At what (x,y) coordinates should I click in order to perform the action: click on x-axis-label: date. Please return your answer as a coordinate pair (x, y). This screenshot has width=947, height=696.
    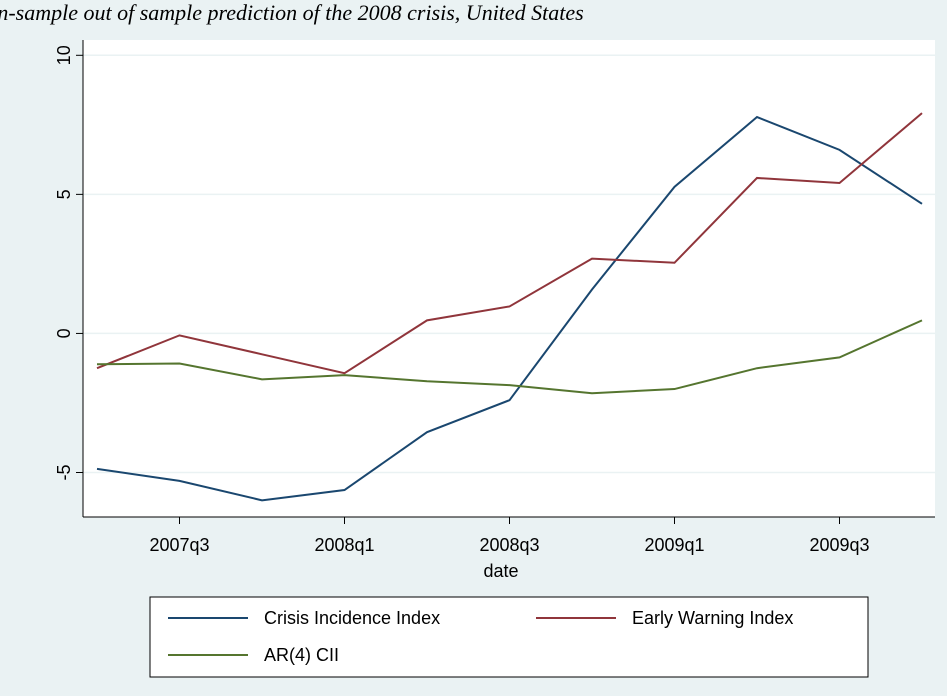
    Looking at the image, I should click on (500, 571).